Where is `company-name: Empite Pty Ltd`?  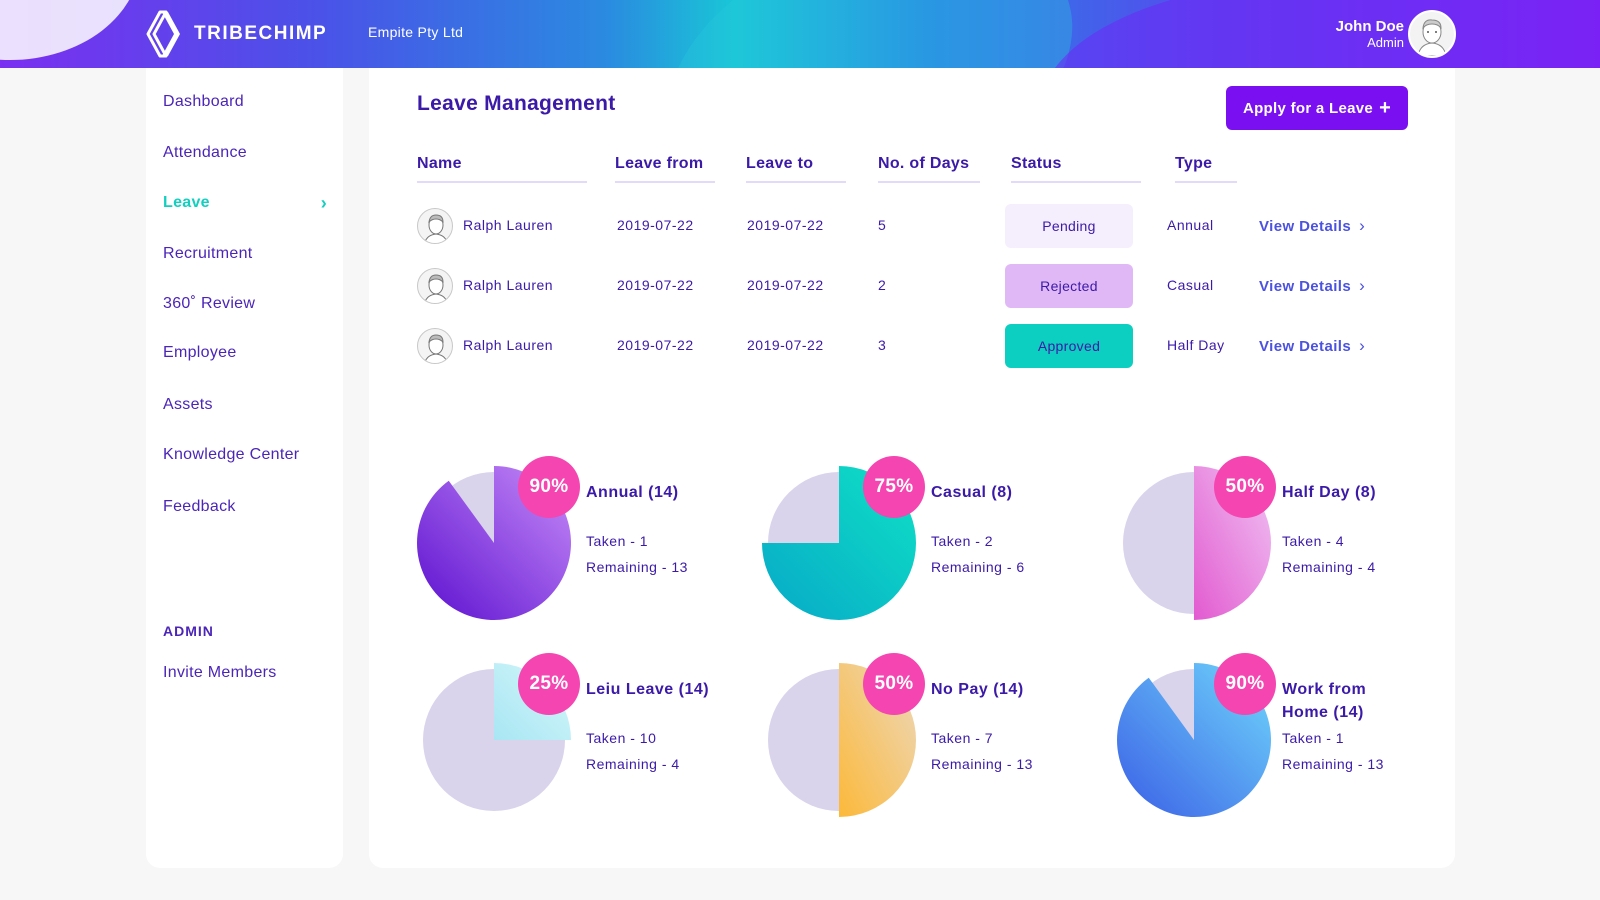 company-name: Empite Pty Ltd is located at coordinates (416, 32).